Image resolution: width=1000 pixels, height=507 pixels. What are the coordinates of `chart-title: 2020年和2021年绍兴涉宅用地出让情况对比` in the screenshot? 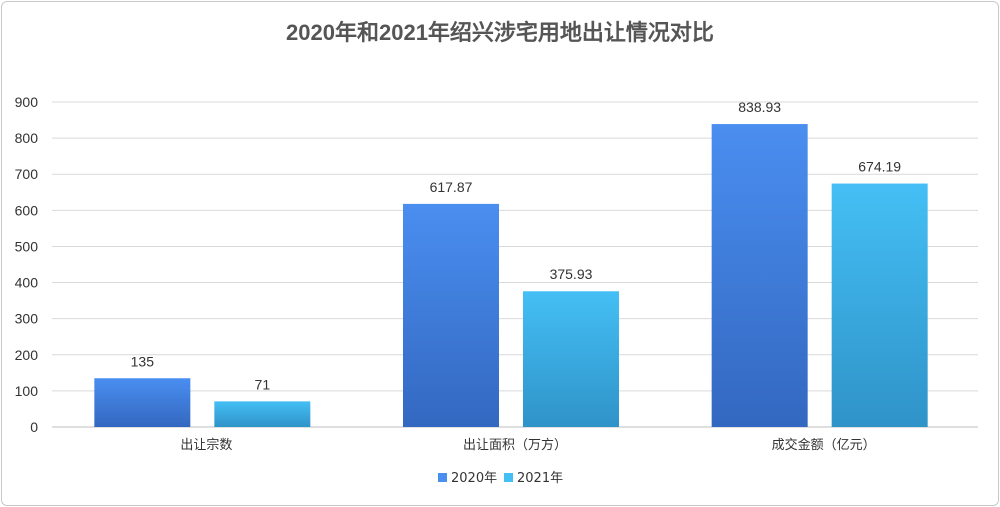 It's located at (500, 32).